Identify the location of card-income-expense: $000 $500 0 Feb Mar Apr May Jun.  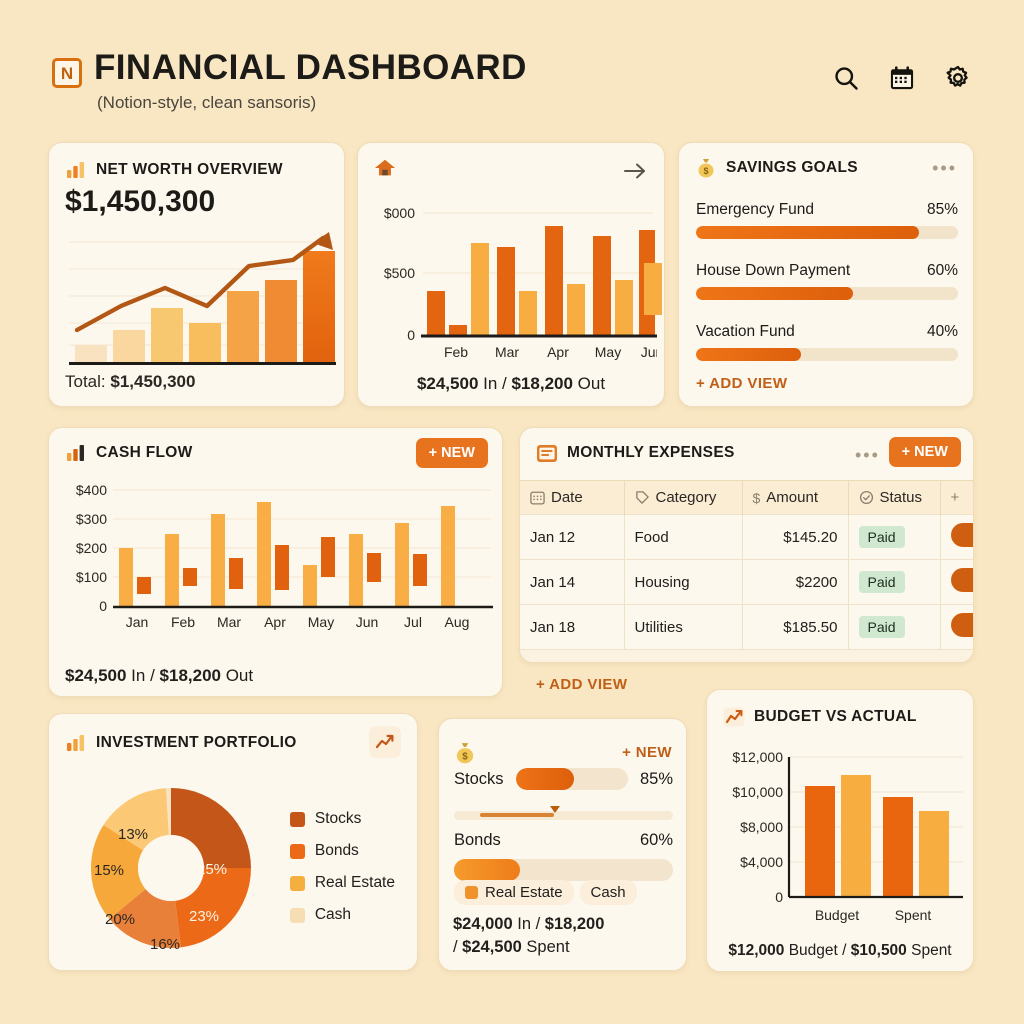
(511, 274).